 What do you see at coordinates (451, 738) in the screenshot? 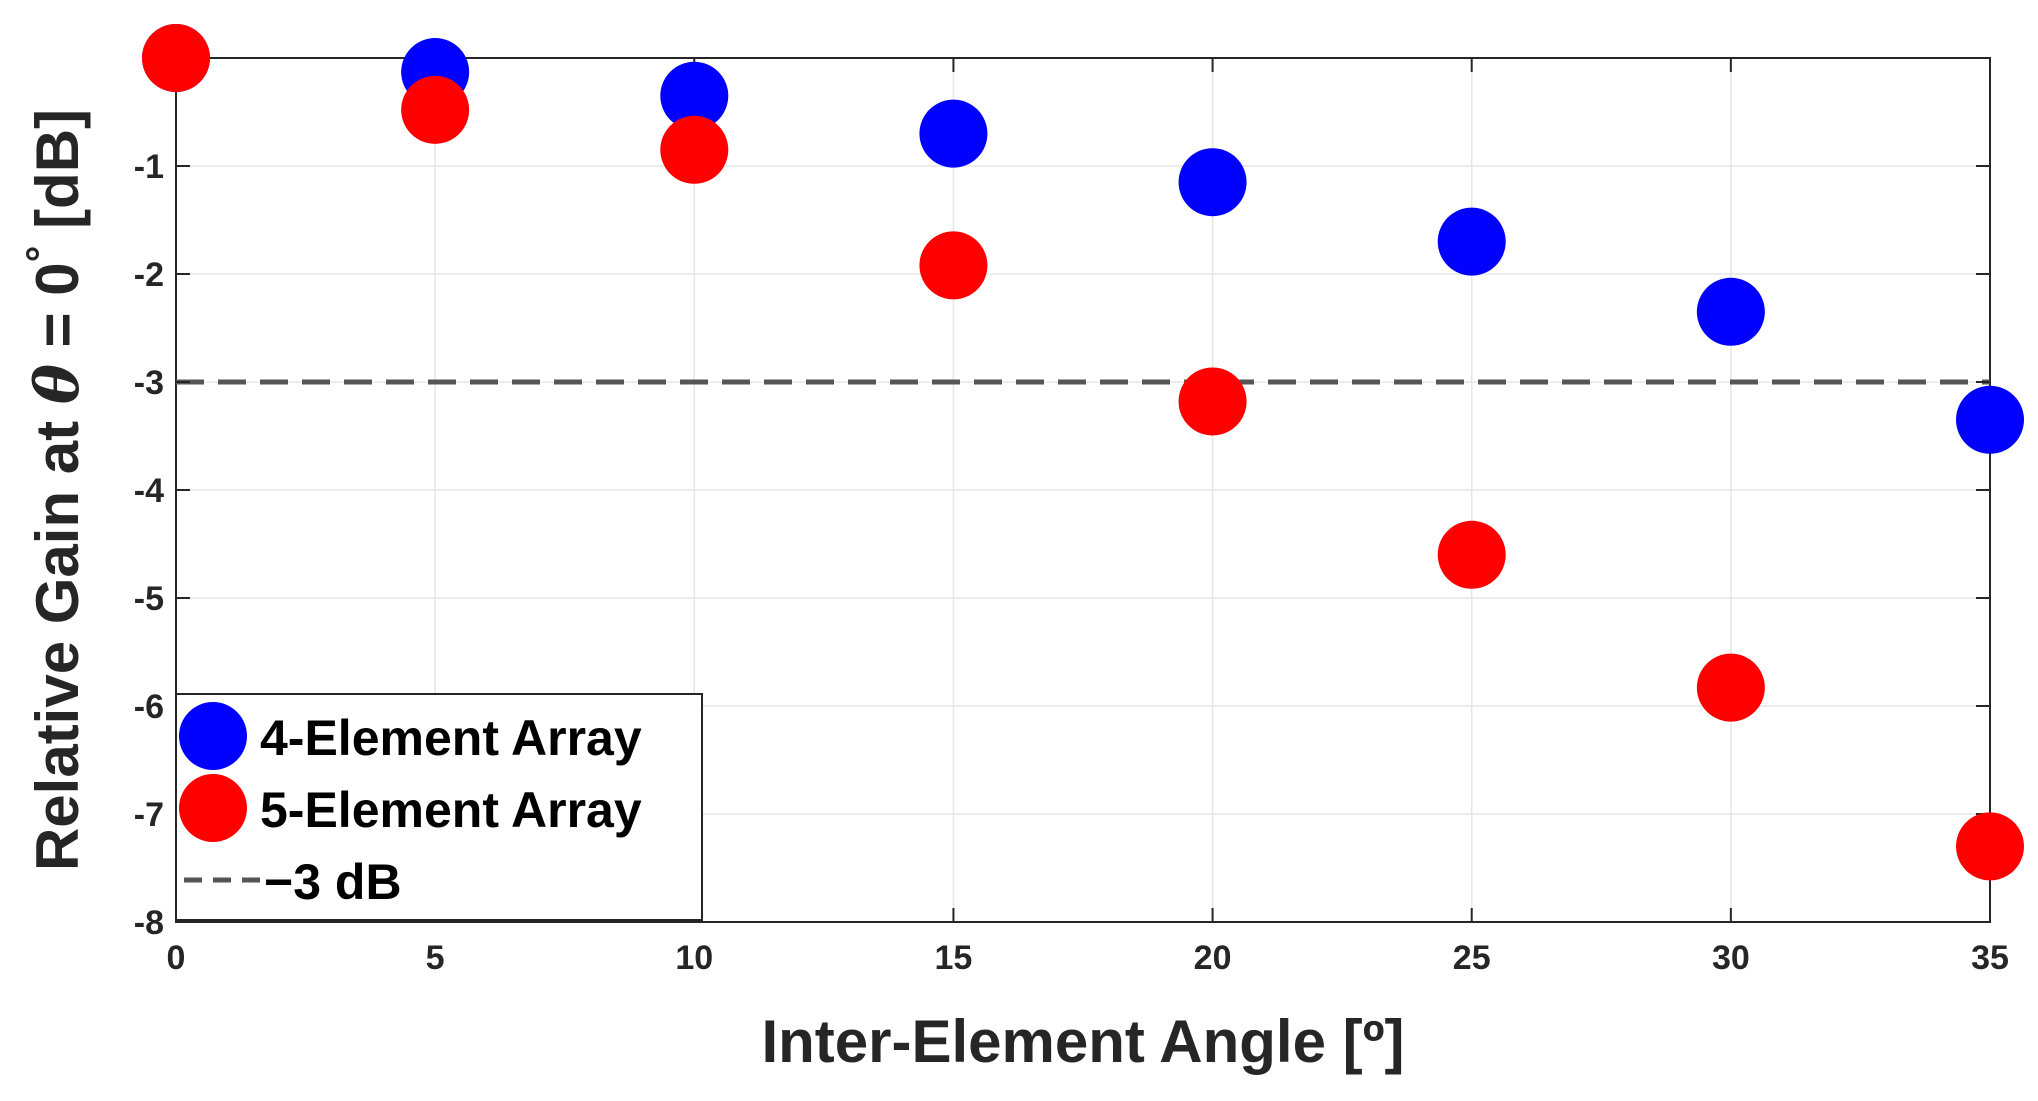
I see `legend-label-4-element-array: 4-Element Array` at bounding box center [451, 738].